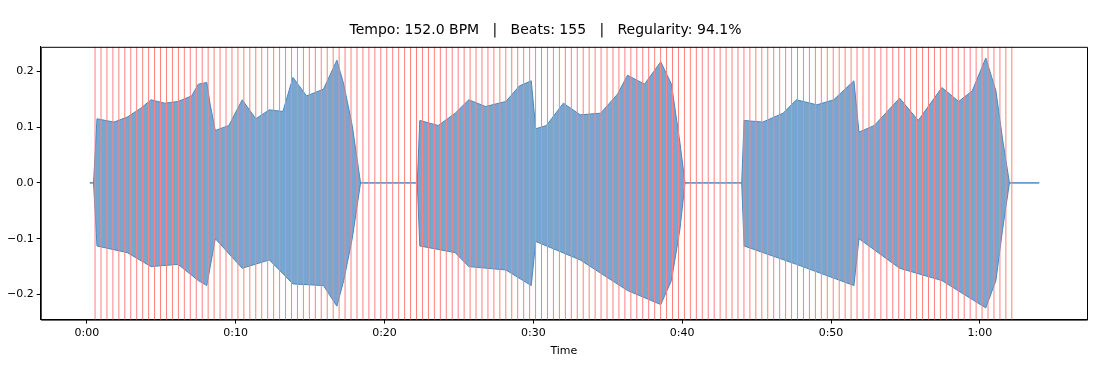 This screenshot has height=366, width=1100. Describe the element at coordinates (87, 333) in the screenshot. I see `x-tick-label: 0:00` at that location.